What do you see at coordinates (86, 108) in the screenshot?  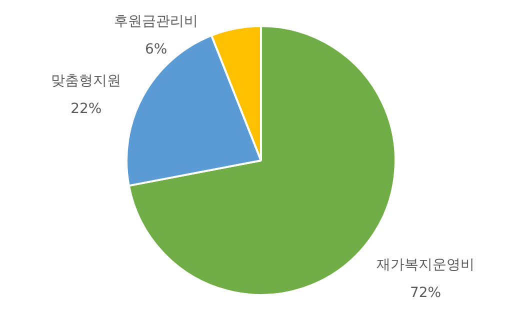 I see `data-label: 22%` at bounding box center [86, 108].